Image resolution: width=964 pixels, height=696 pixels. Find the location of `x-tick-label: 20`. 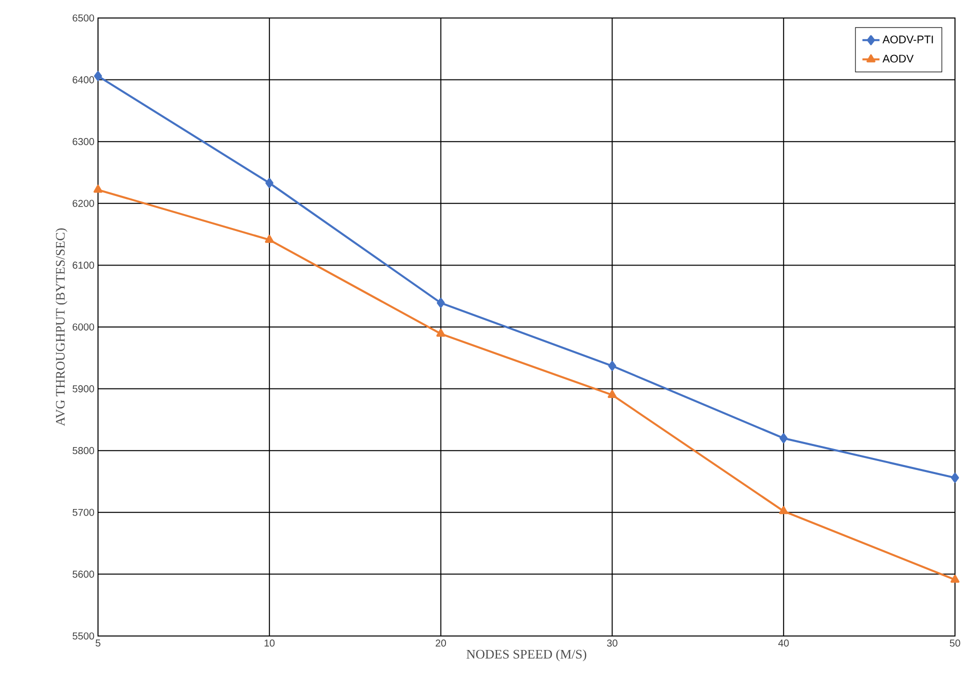

x-tick-label: 20 is located at coordinates (441, 643).